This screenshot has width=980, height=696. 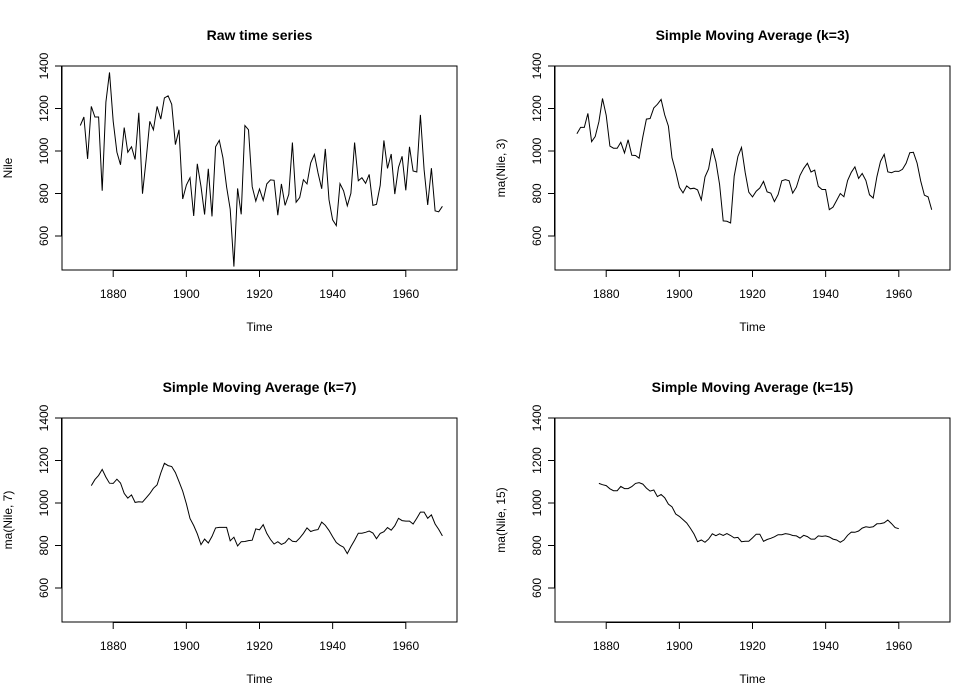 What do you see at coordinates (501, 519) in the screenshot?
I see `y-axis-label: ma(Nile, 15)` at bounding box center [501, 519].